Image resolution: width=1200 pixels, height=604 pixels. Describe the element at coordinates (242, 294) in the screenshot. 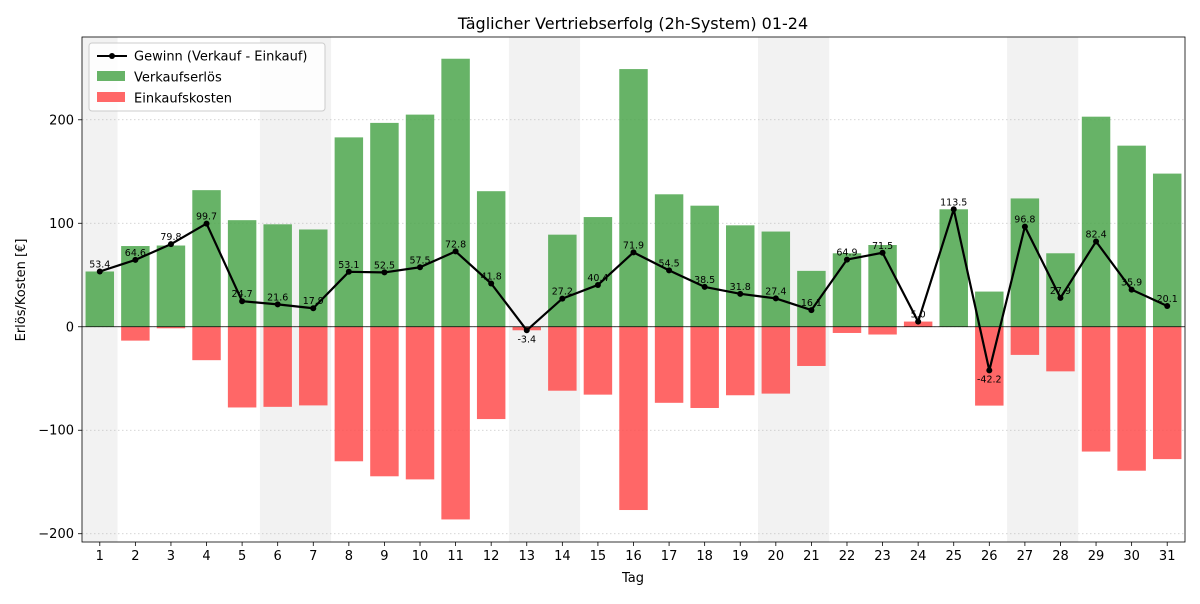

I see `value-label-day-5: 24.7` at that location.